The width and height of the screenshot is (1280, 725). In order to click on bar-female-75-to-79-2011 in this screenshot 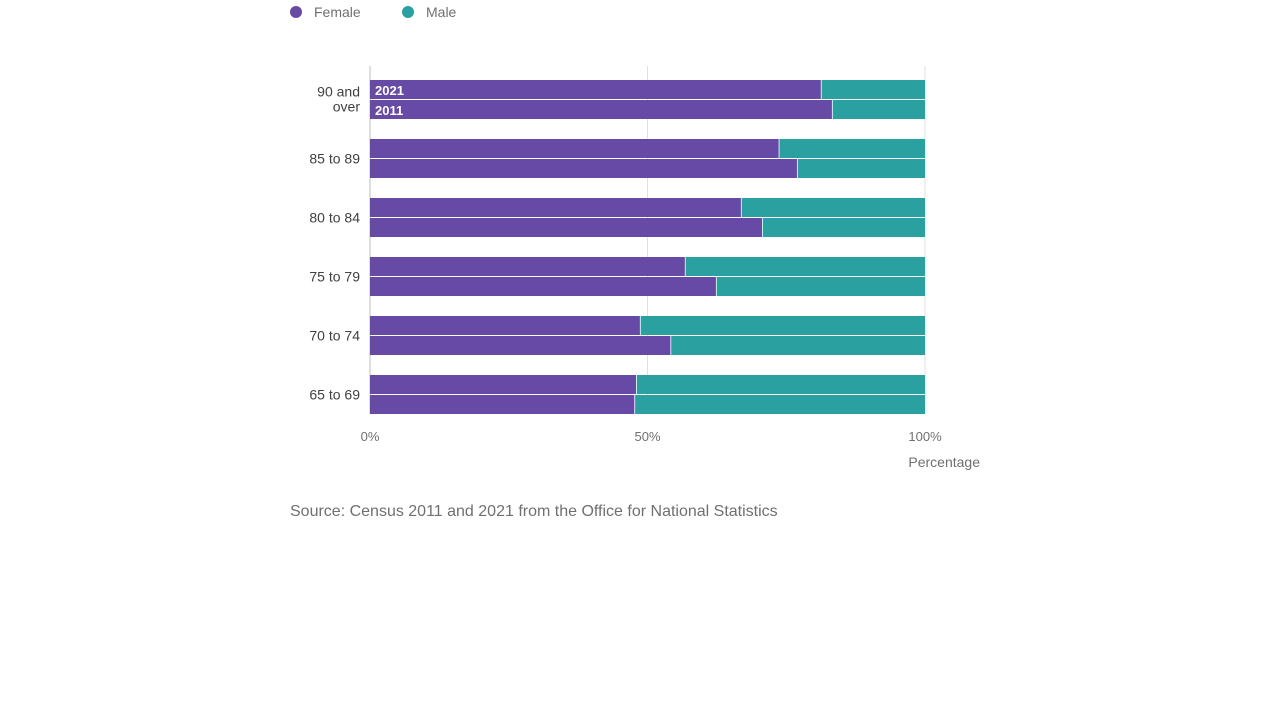, I will do `click(543, 286)`.